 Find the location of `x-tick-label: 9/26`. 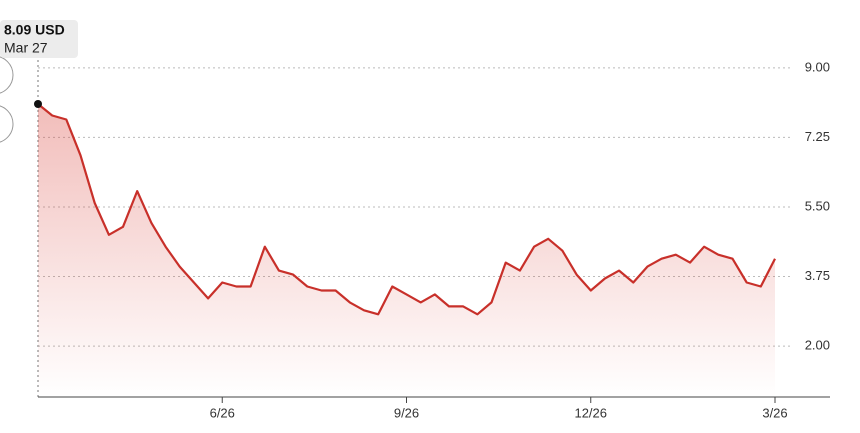

x-tick-label: 9/26 is located at coordinates (406, 412).